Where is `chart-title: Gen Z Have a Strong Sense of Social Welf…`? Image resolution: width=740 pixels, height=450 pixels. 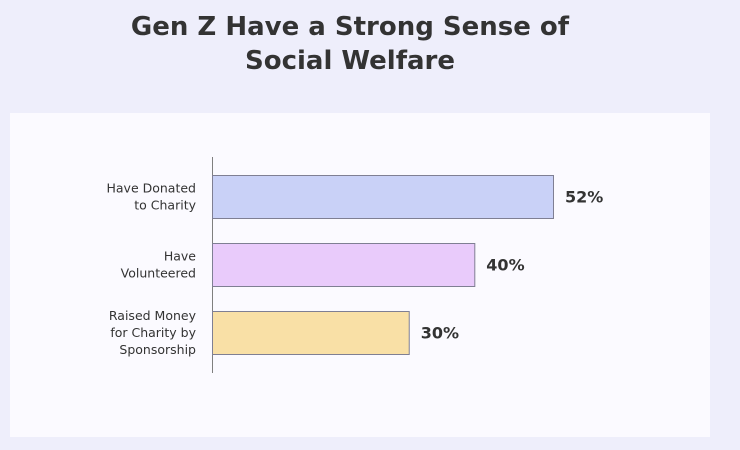
chart-title: Gen Z Have a Strong Sense of Social Welf… is located at coordinates (350, 44).